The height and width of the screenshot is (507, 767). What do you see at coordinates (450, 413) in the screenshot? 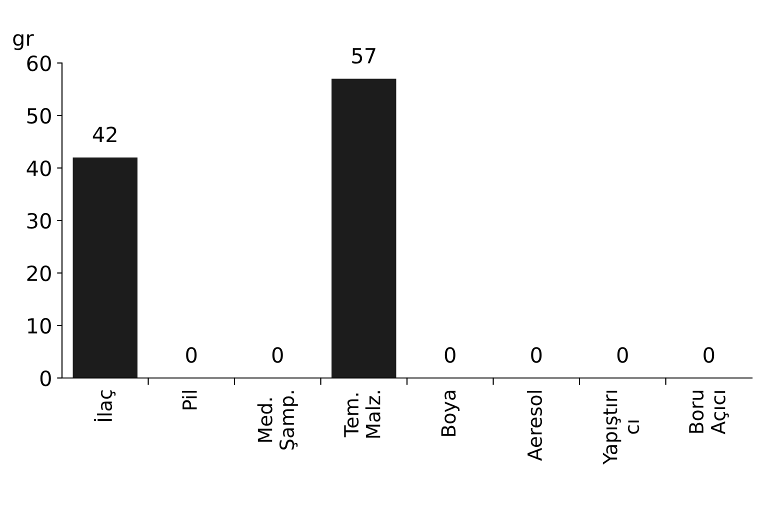
I see `x-tick-label: Boya` at bounding box center [450, 413].